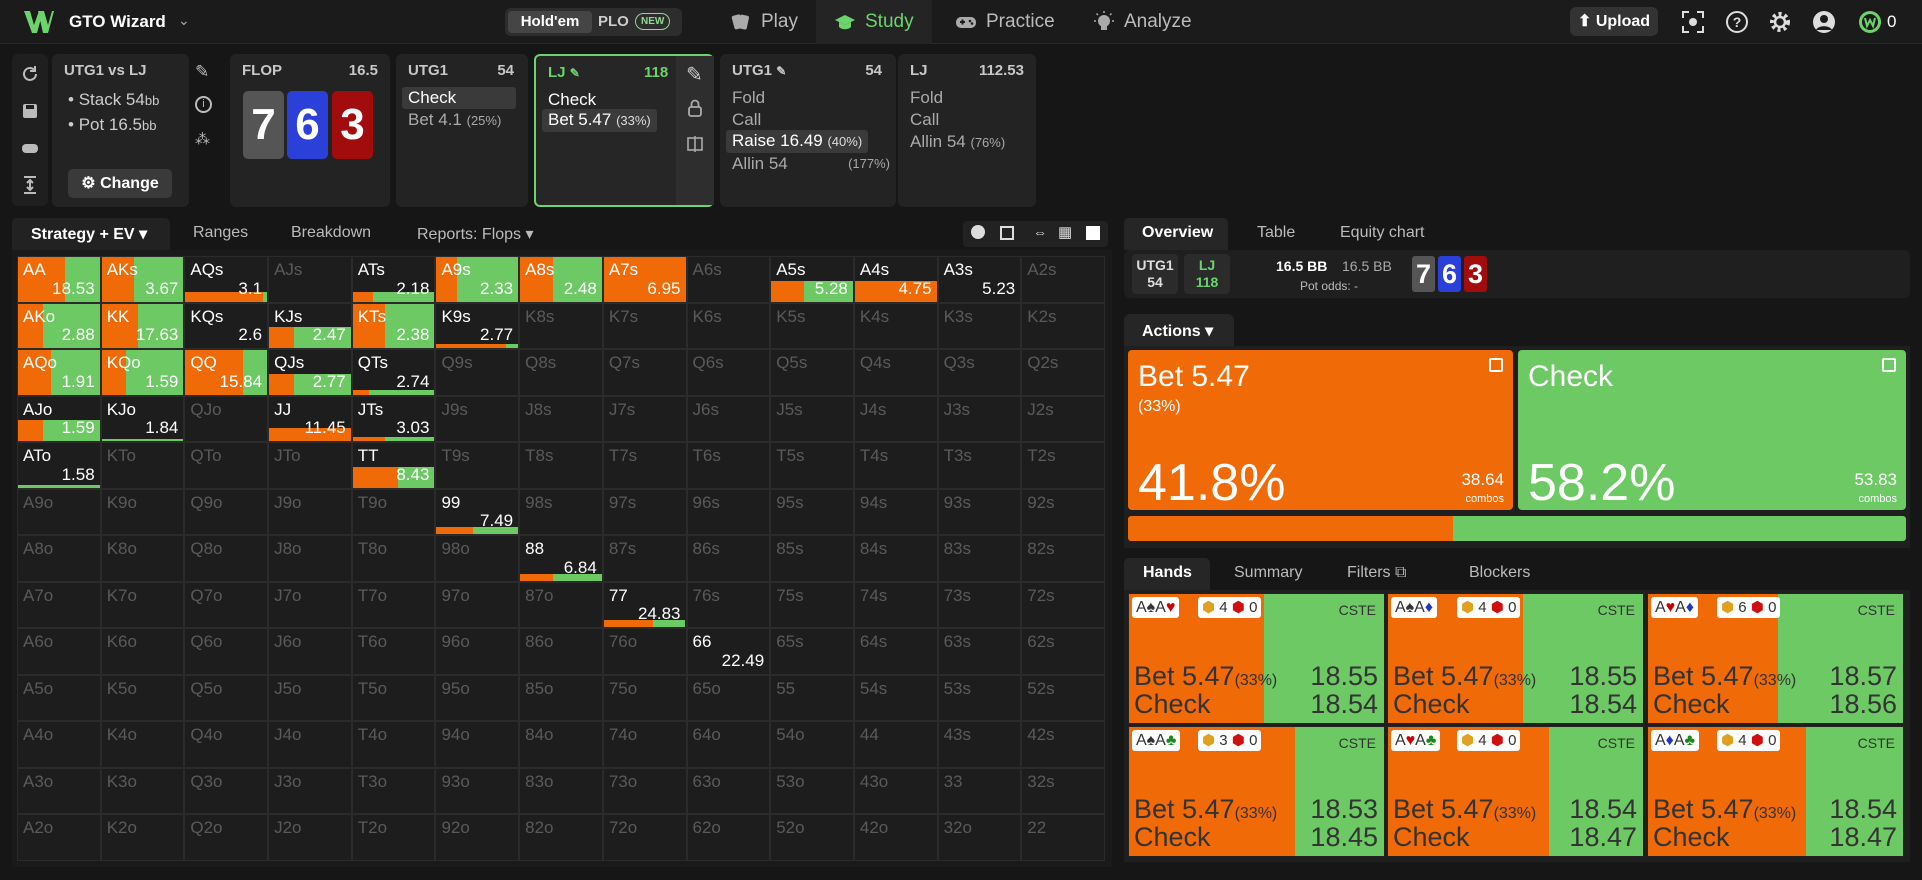  What do you see at coordinates (644, 837) in the screenshot?
I see `range-cell: 72o` at bounding box center [644, 837].